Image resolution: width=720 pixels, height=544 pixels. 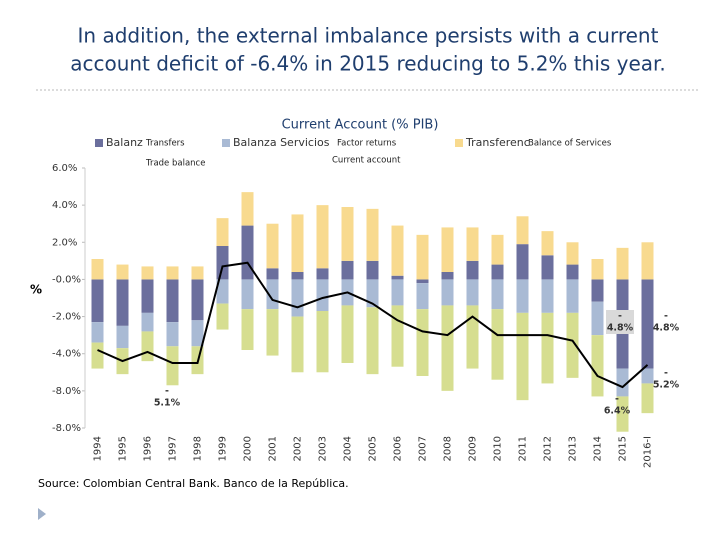 I want to click on y-tick-label: -2.0%, so click(x=66, y=317).